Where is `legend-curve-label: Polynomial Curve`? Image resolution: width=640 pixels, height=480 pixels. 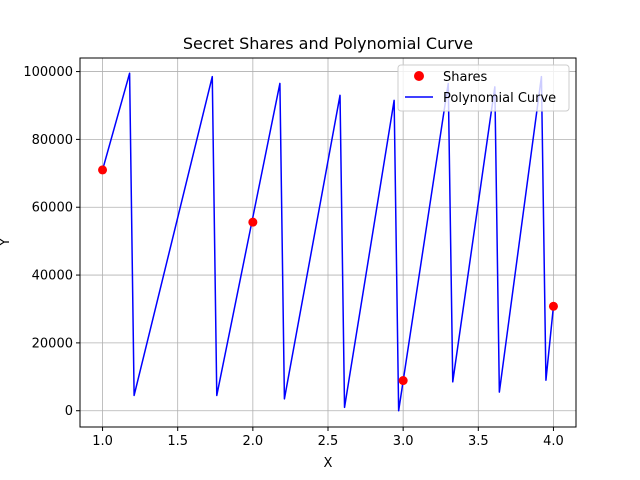
legend-curve-label: Polynomial Curve is located at coordinates (499, 98).